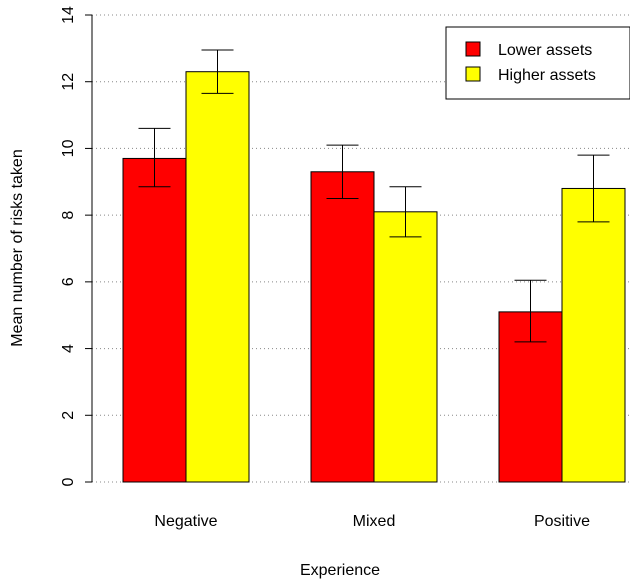  I want to click on y-tick-label: 4, so click(68, 348).